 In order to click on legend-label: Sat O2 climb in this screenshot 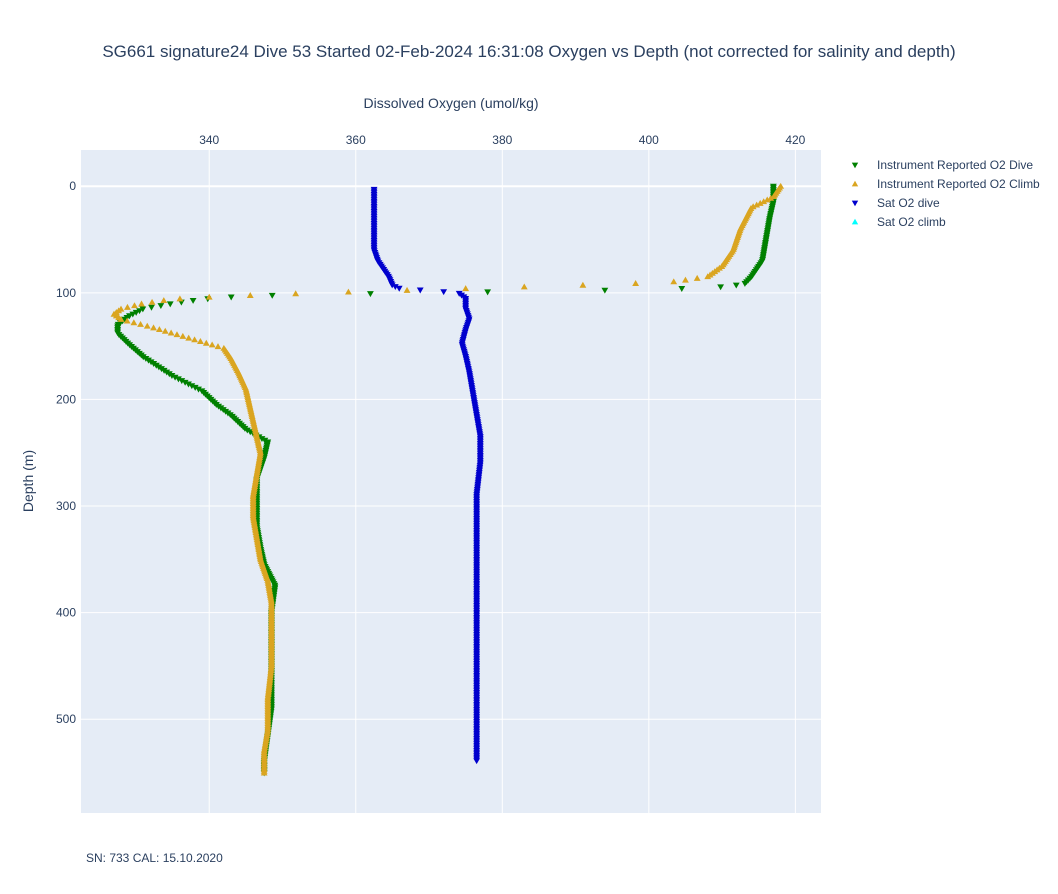, I will do `click(911, 222)`.